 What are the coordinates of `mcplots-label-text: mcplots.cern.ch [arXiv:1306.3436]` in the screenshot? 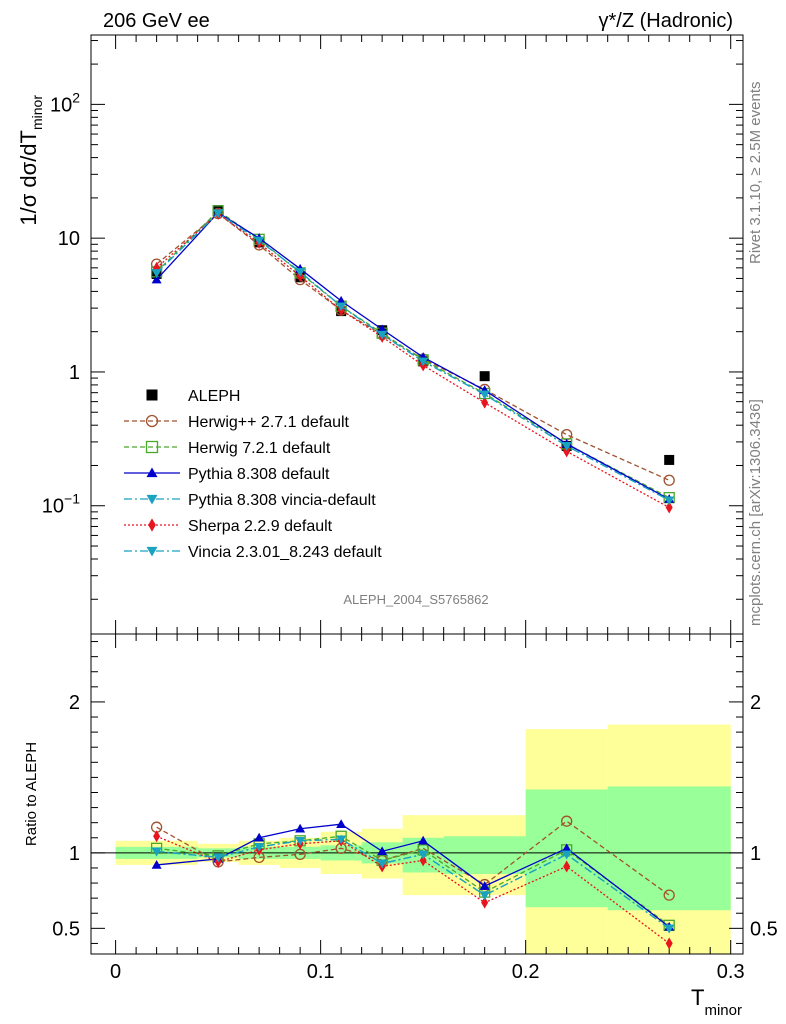 It's located at (755, 512).